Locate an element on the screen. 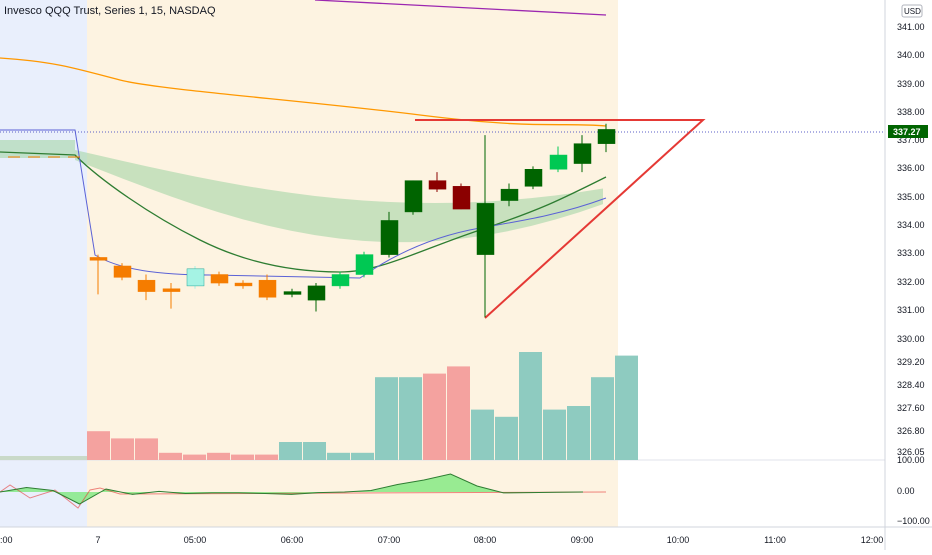  price-tick-label: 330.00 is located at coordinates (911, 339).